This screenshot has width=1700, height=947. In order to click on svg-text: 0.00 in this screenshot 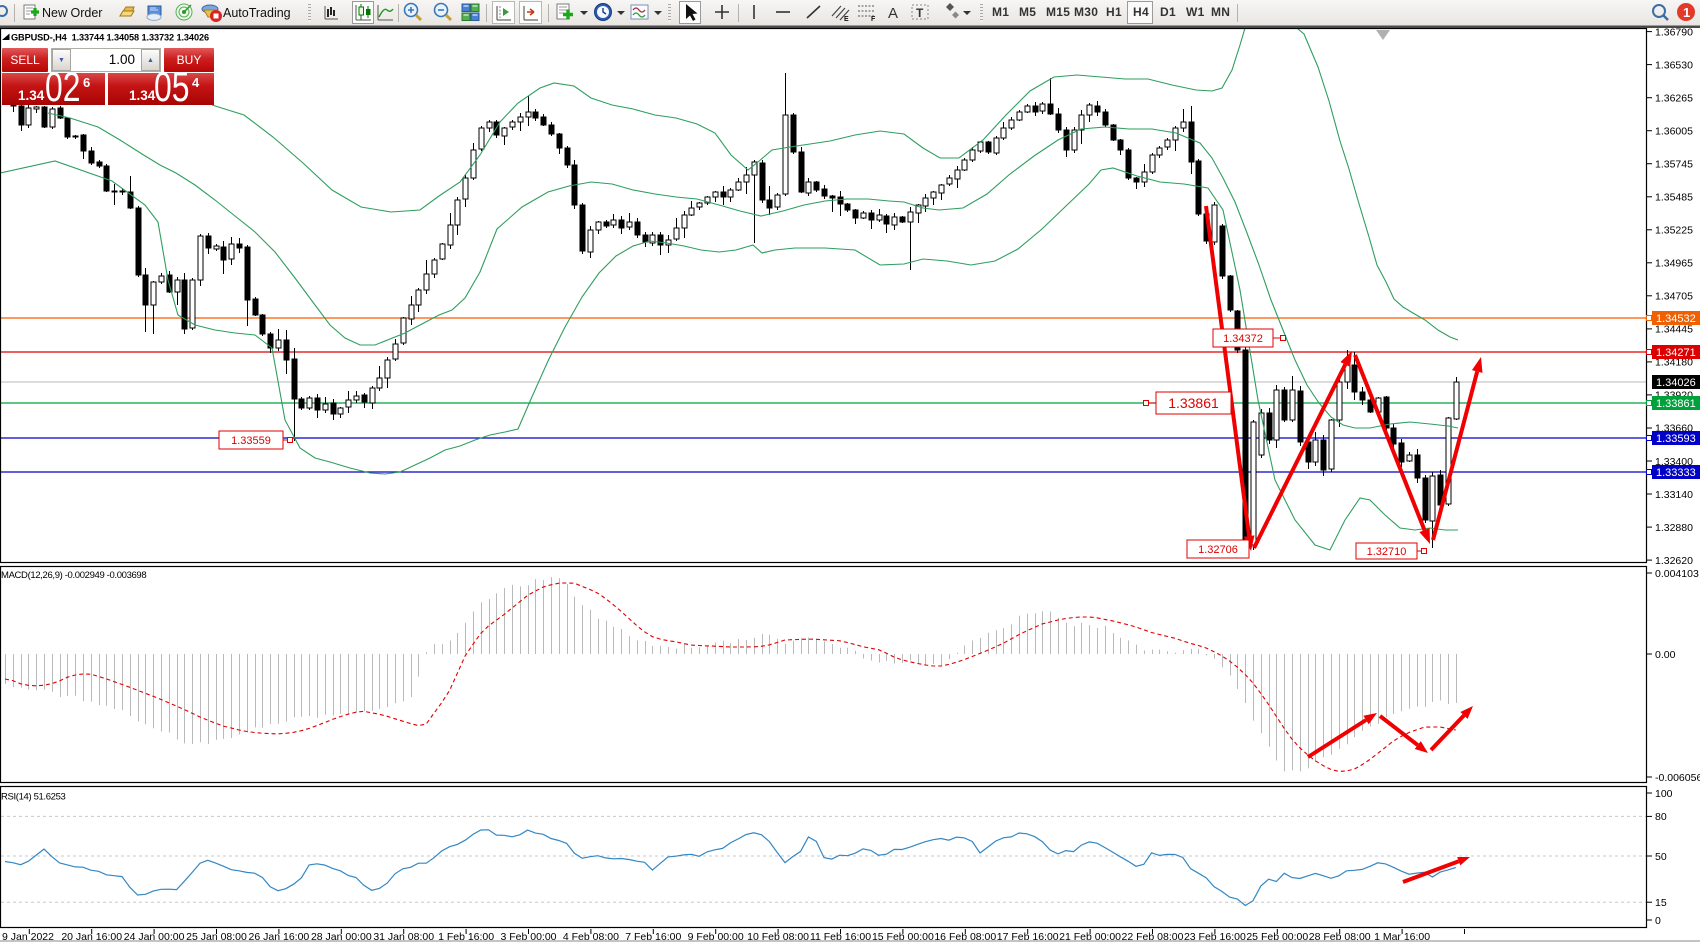, I will do `click(1665, 655)`.